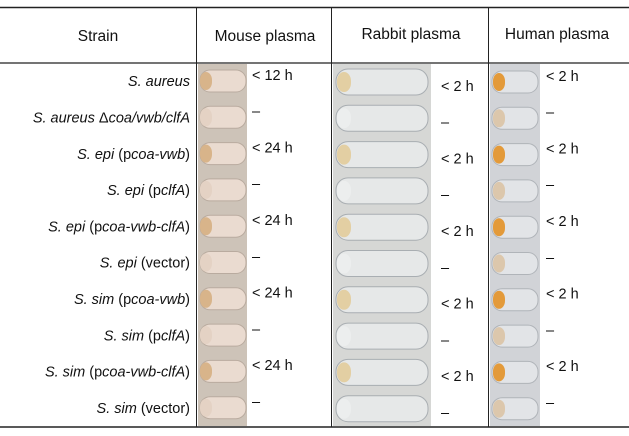 This screenshot has height=436, width=629. What do you see at coordinates (163, 409) in the screenshot?
I see `strain-segment: (vector)` at bounding box center [163, 409].